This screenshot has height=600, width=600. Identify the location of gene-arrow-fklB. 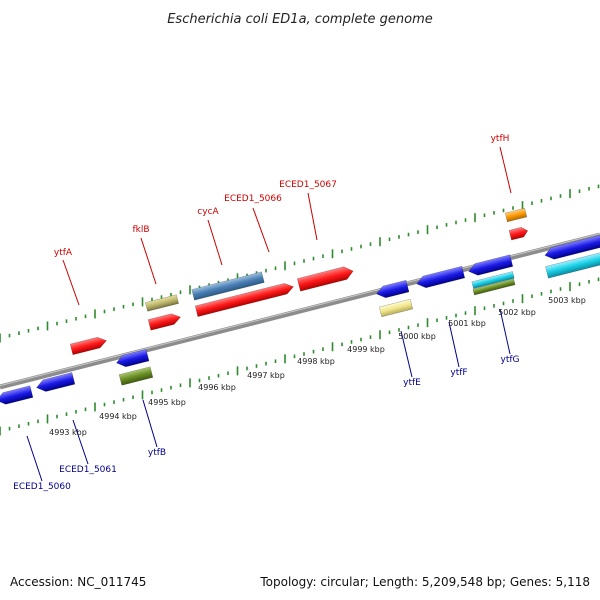
(164, 322).